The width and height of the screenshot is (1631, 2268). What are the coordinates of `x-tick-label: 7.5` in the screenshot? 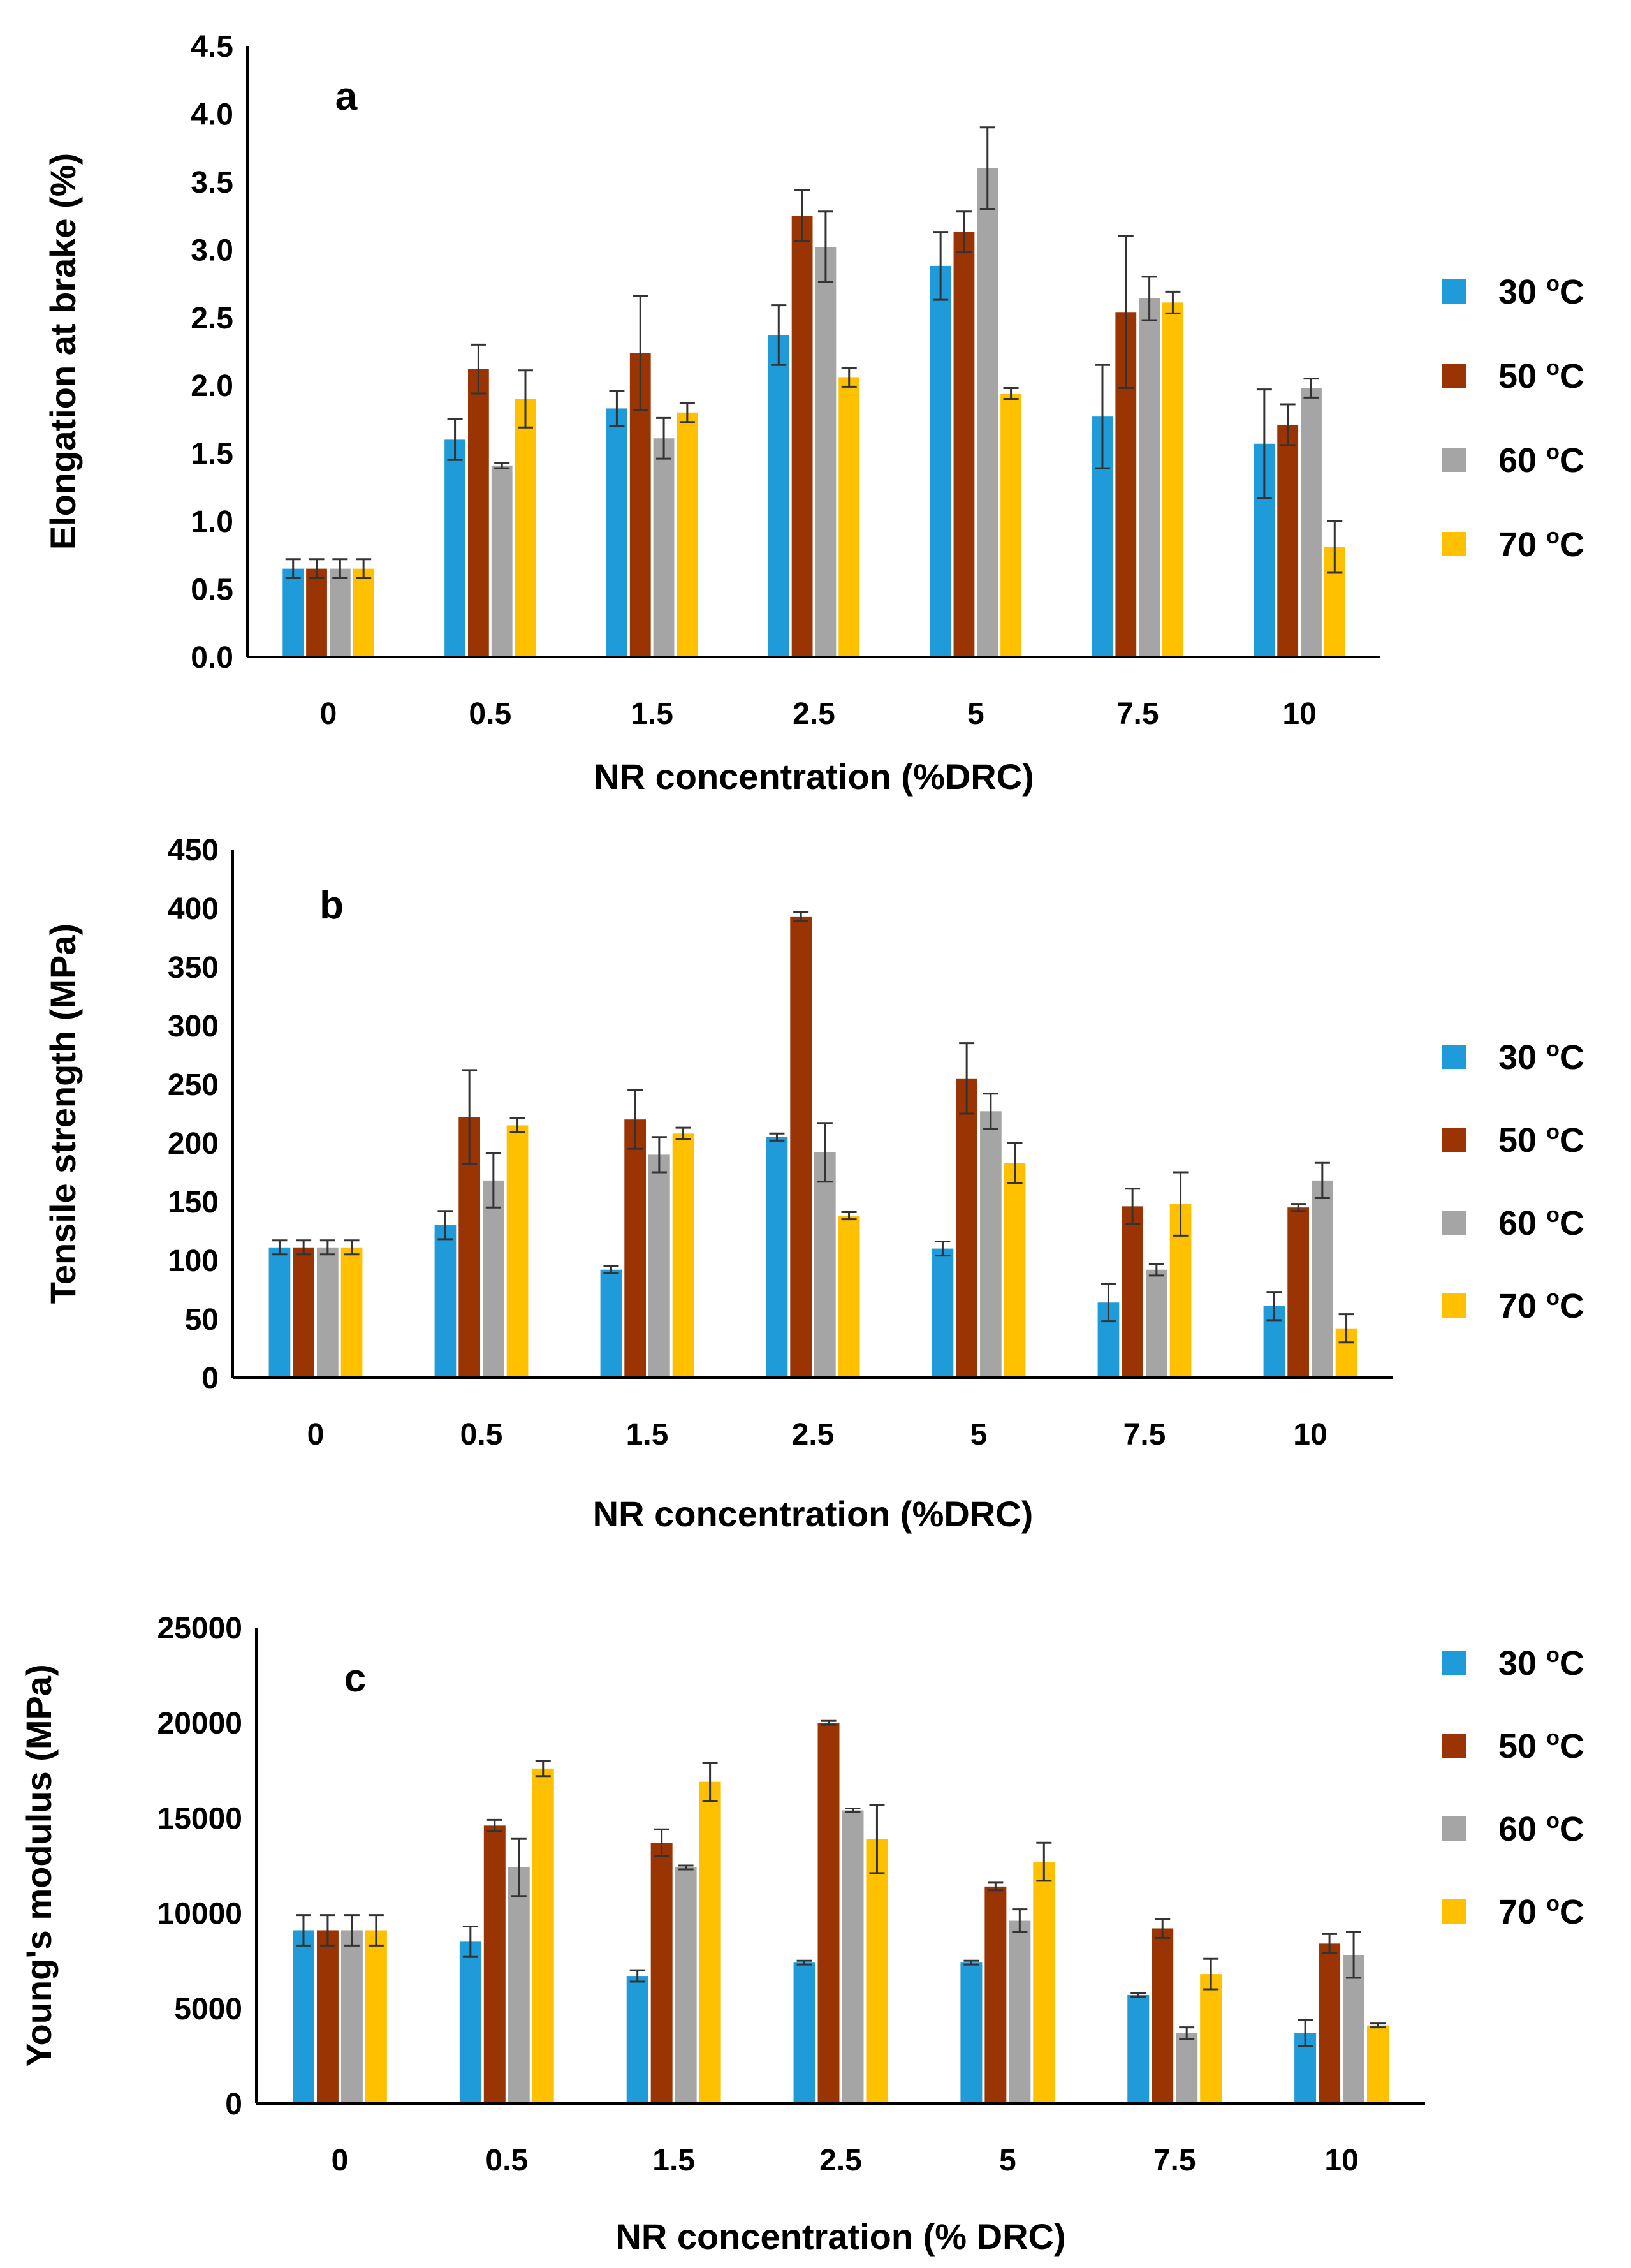 It's located at (1144, 1435).